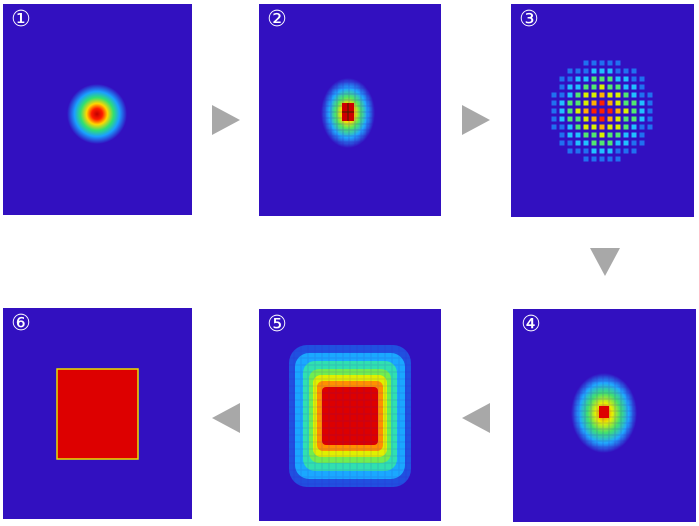  I want to click on large-square-blur-image, so click(350, 415).